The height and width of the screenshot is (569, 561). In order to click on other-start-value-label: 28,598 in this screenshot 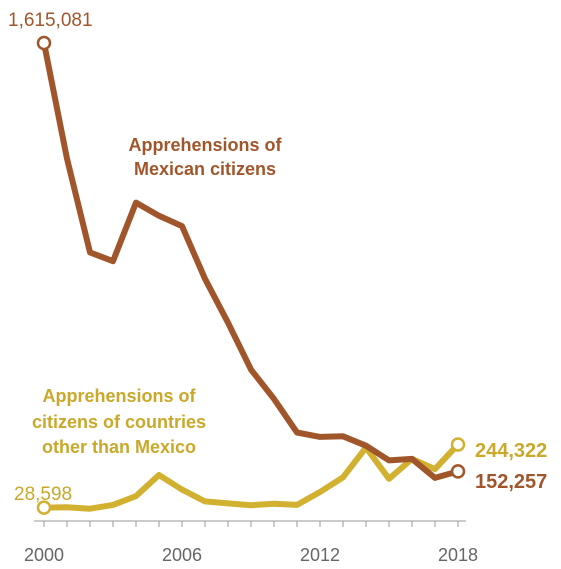, I will do `click(43, 494)`.